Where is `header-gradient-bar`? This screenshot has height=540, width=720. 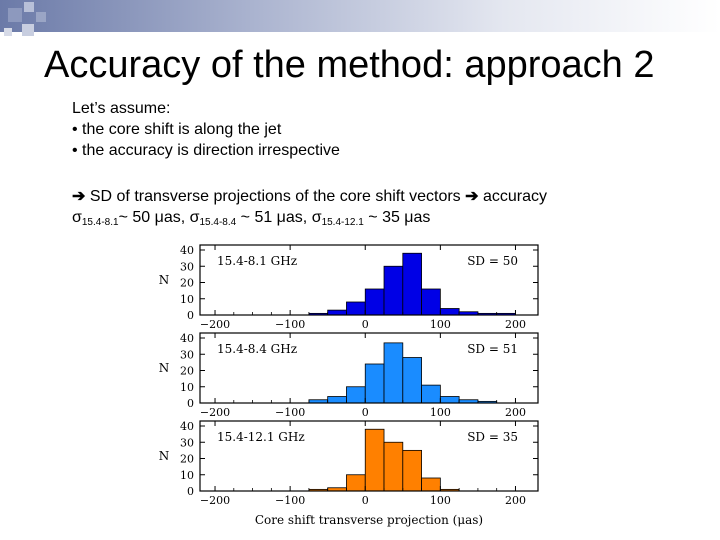 header-gradient-bar is located at coordinates (360, 16).